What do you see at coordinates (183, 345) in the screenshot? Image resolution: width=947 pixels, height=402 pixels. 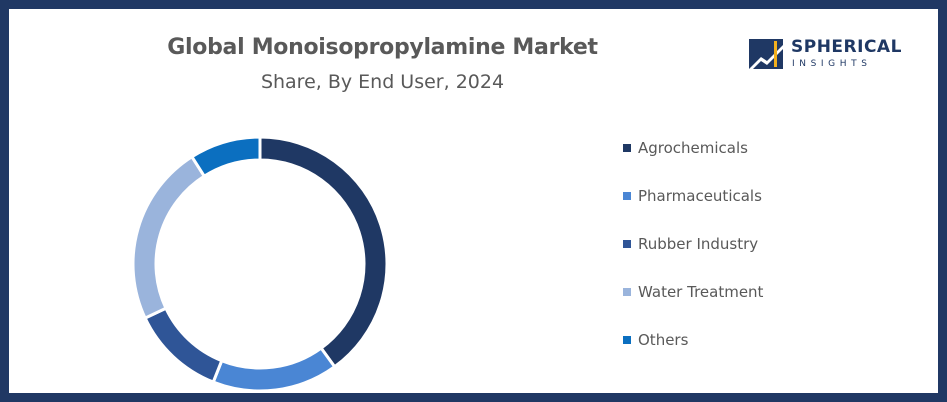 I see `donut-slice-rubber-industry` at bounding box center [183, 345].